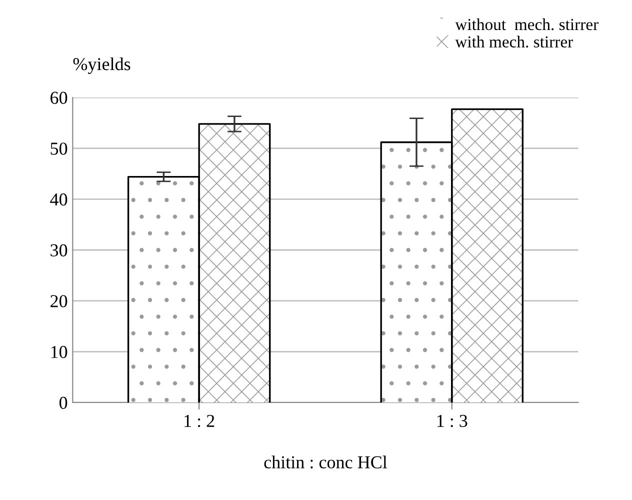 This screenshot has width=632, height=500. Describe the element at coordinates (59, 352) in the screenshot. I see `y-tick-label: 10` at that location.